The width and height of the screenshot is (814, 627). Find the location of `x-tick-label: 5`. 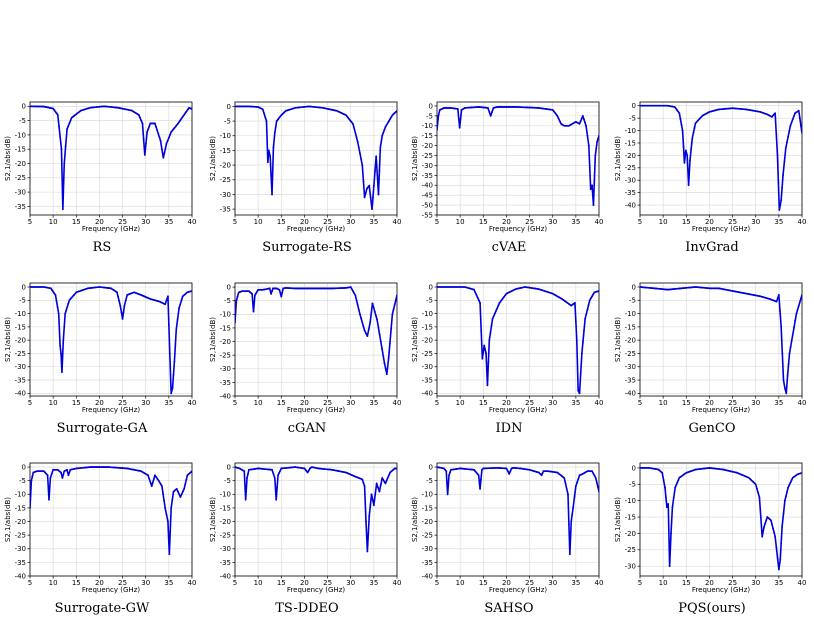

x-tick-label: 5 is located at coordinates (30, 222).